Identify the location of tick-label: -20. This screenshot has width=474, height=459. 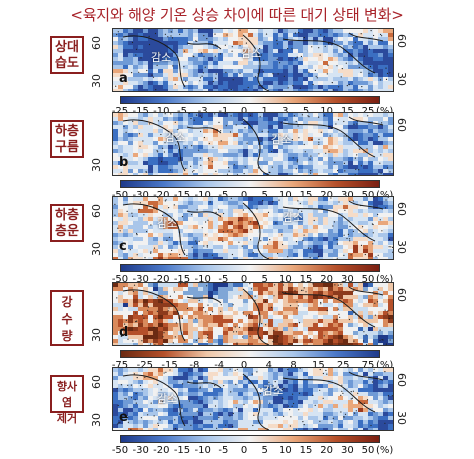
(161, 450).